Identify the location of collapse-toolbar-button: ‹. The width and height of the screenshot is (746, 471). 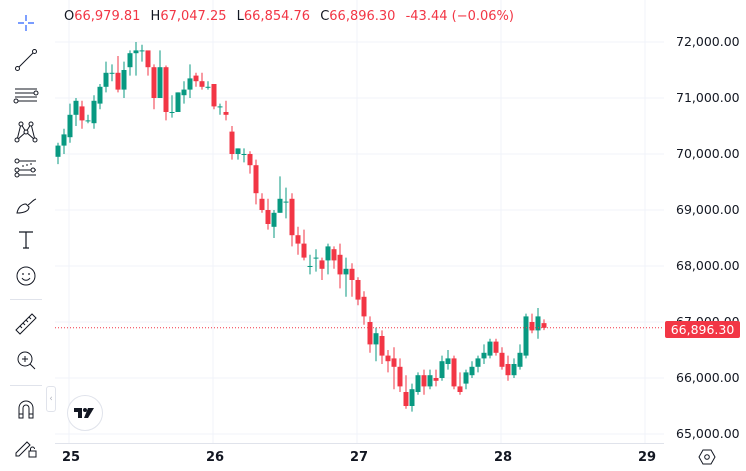
(51, 399).